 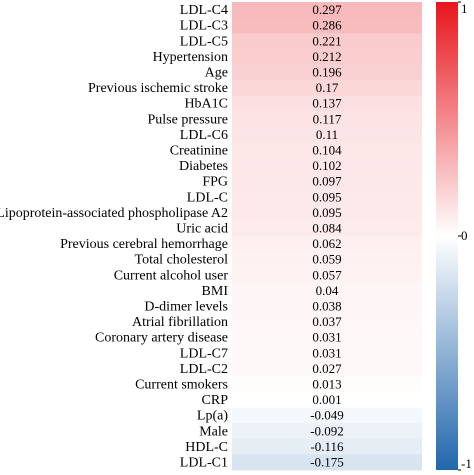 I want to click on row-label: D-dimer levels, so click(x=186, y=307).